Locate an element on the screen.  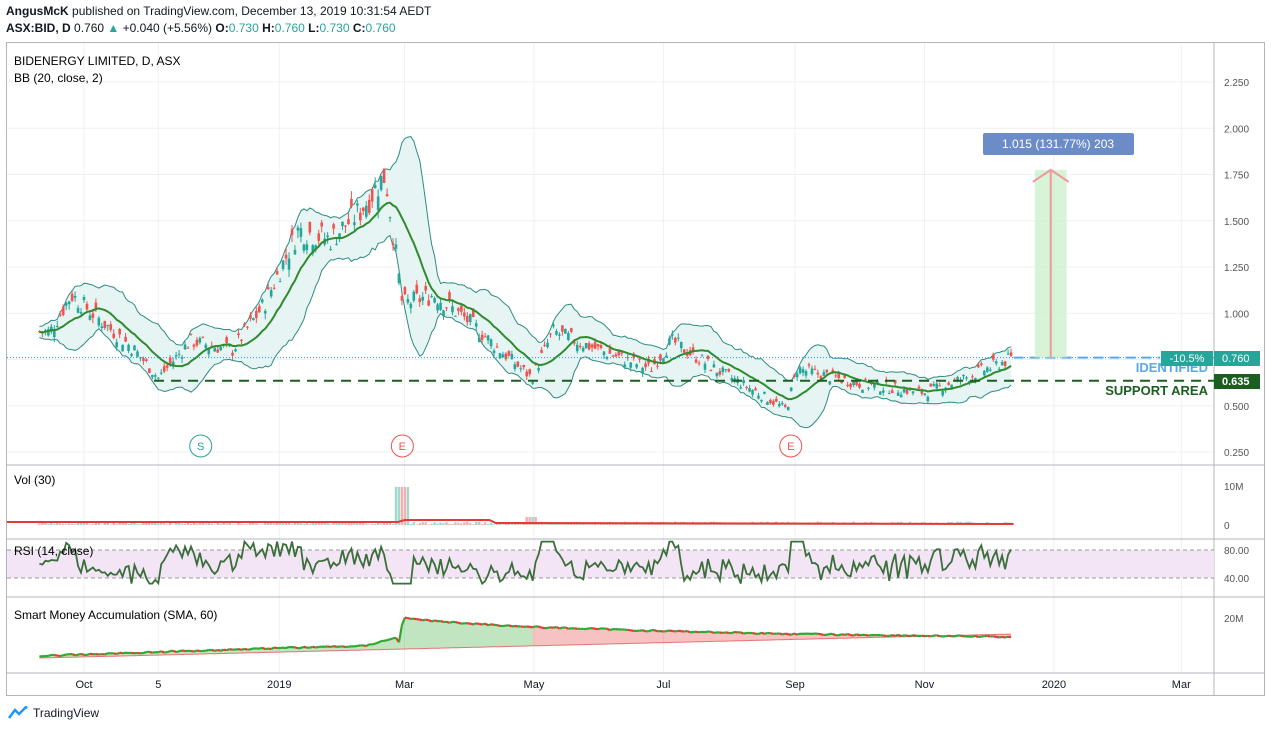
price-tick-label: 1.500 is located at coordinates (1236, 222).